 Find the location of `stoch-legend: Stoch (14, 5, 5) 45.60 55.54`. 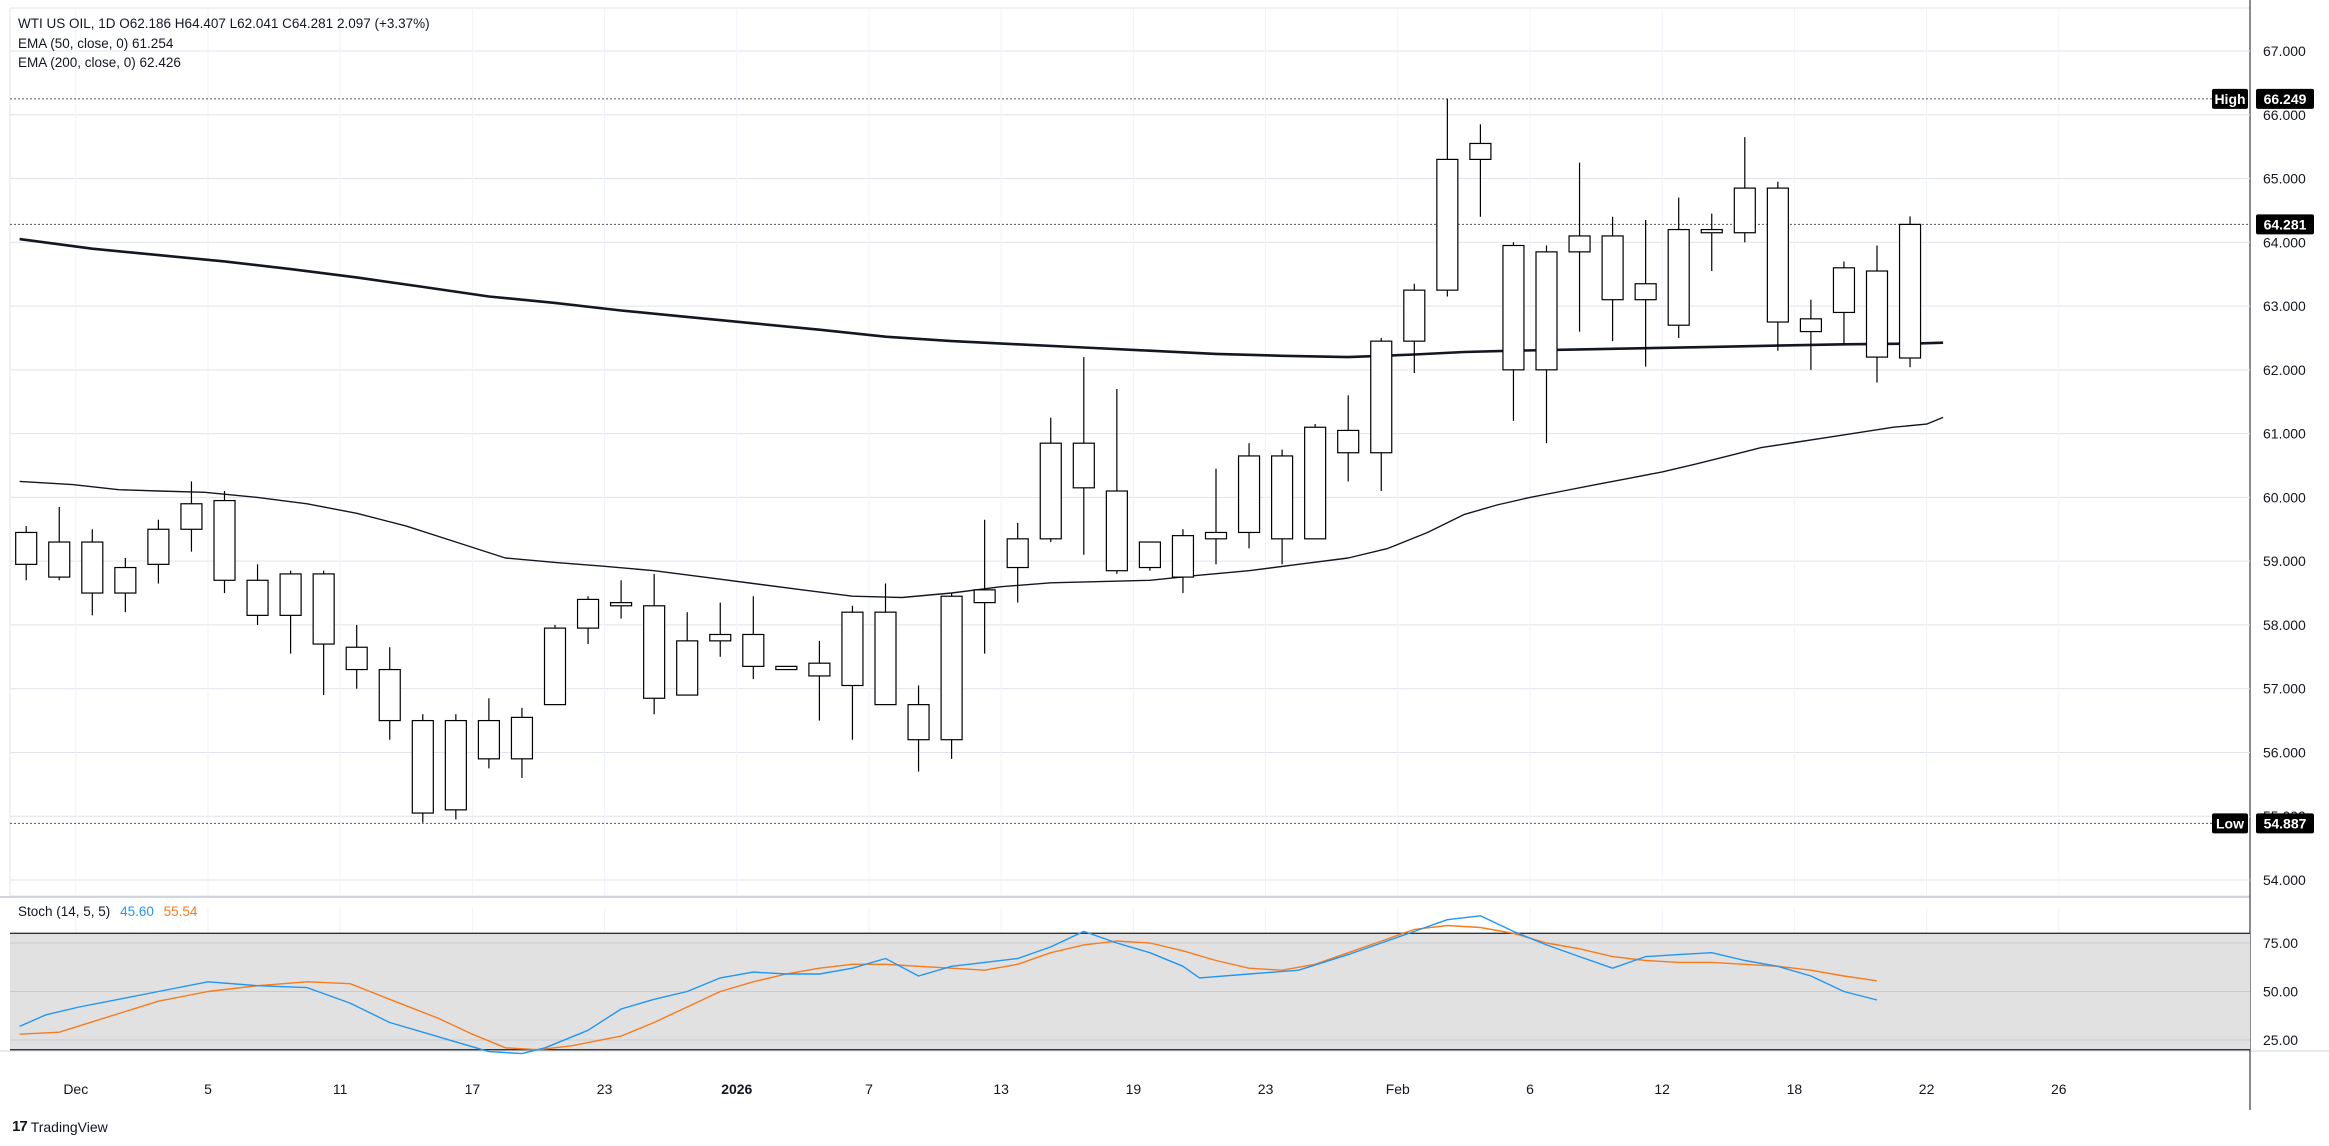

stoch-legend: Stoch (14, 5, 5) 45.60 55.54 is located at coordinates (107, 911).